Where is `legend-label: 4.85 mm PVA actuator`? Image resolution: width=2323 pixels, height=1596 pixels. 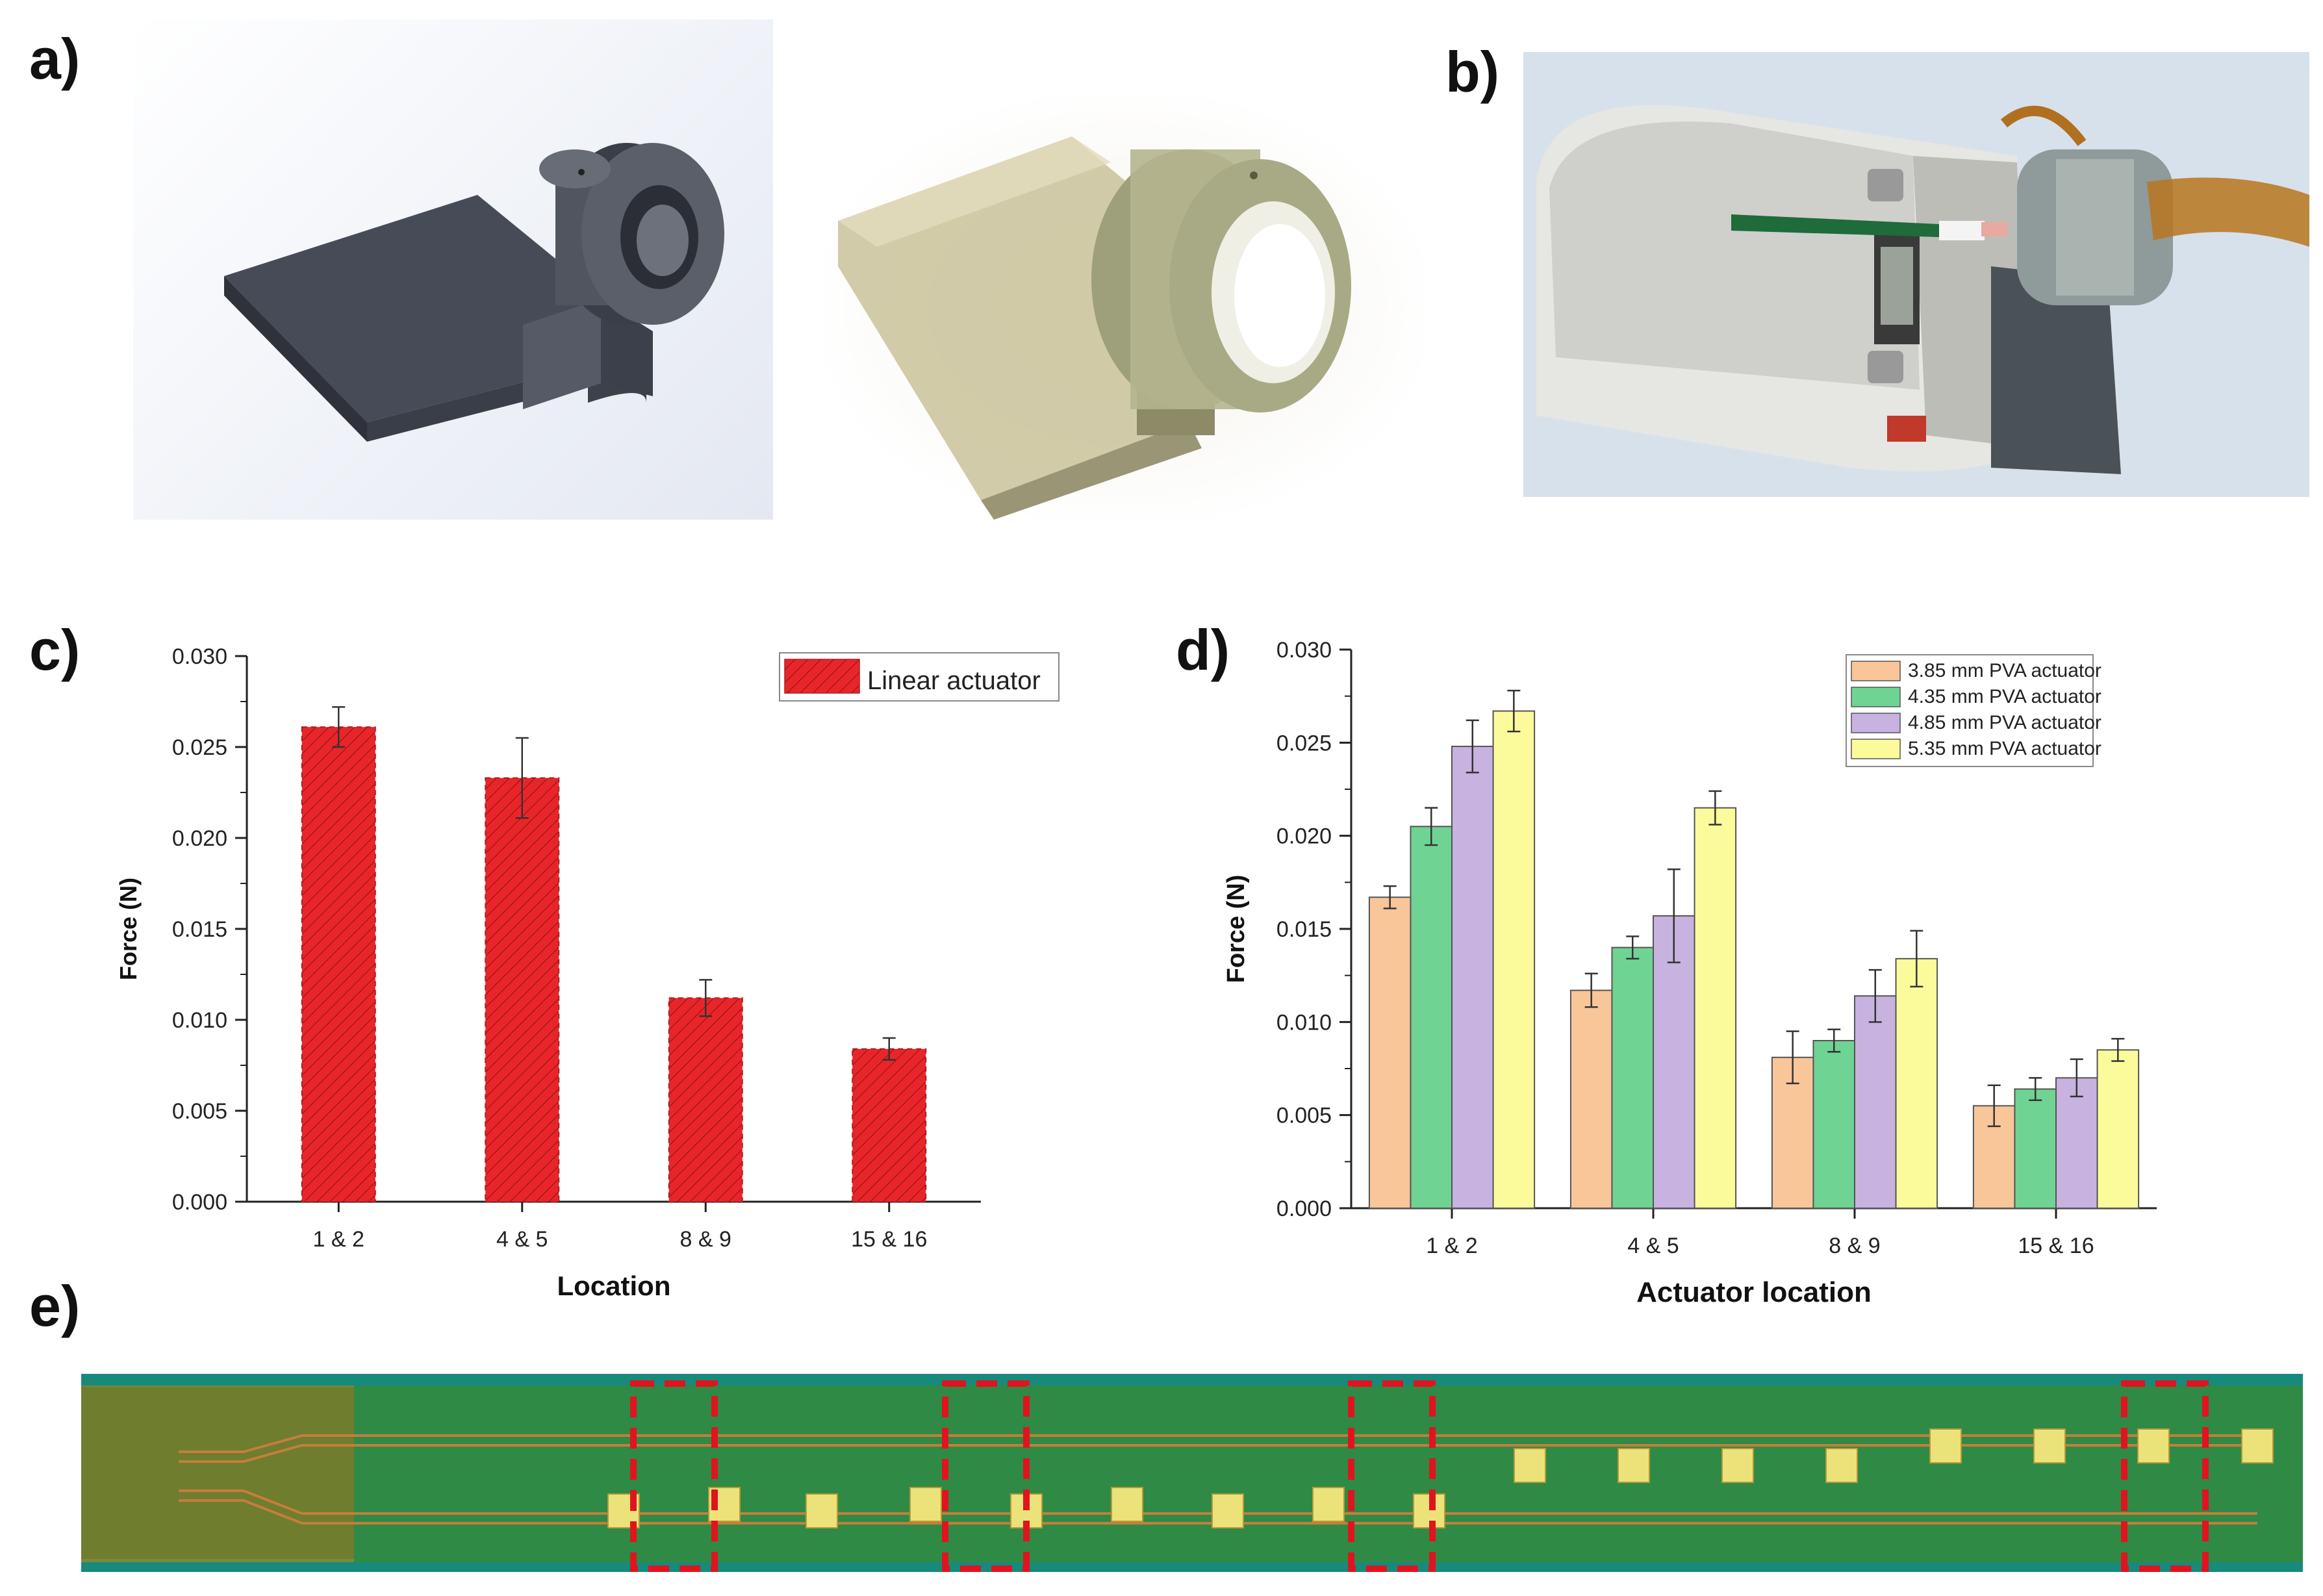
legend-label: 4.85 mm PVA actuator is located at coordinates (2005, 722).